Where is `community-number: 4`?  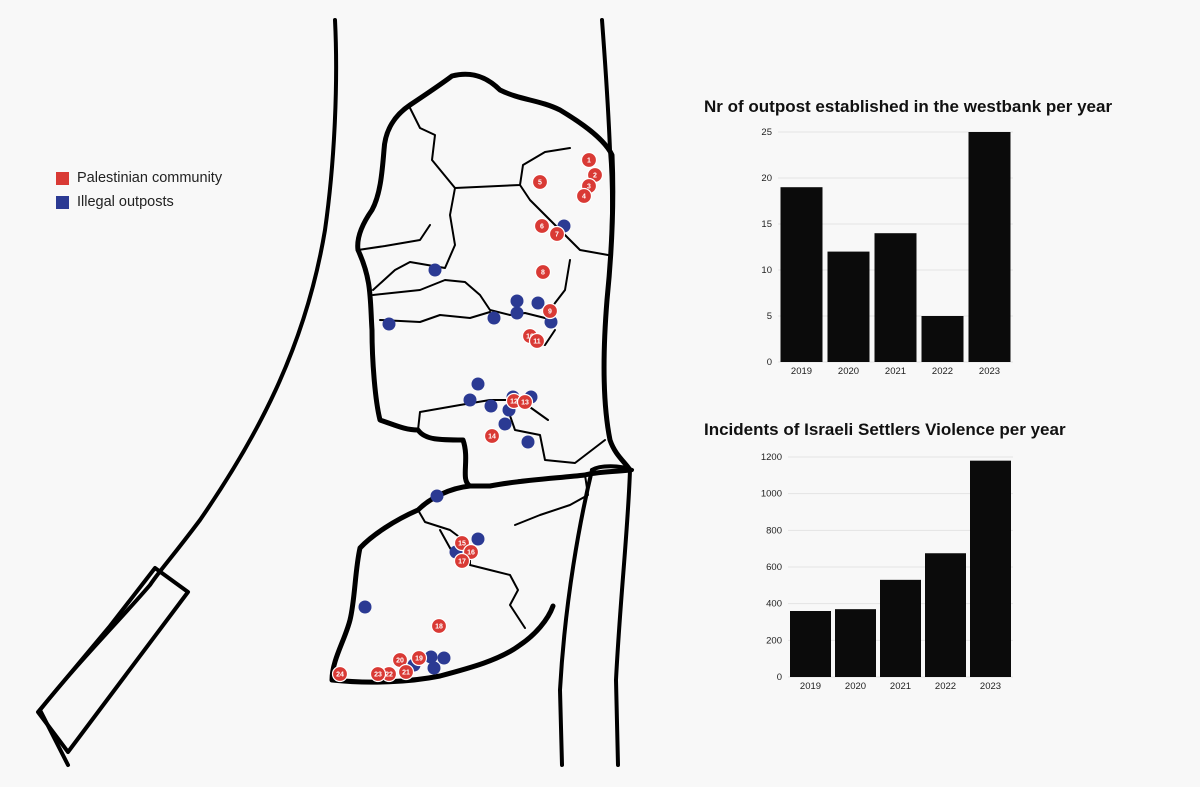 community-number: 4 is located at coordinates (584, 197).